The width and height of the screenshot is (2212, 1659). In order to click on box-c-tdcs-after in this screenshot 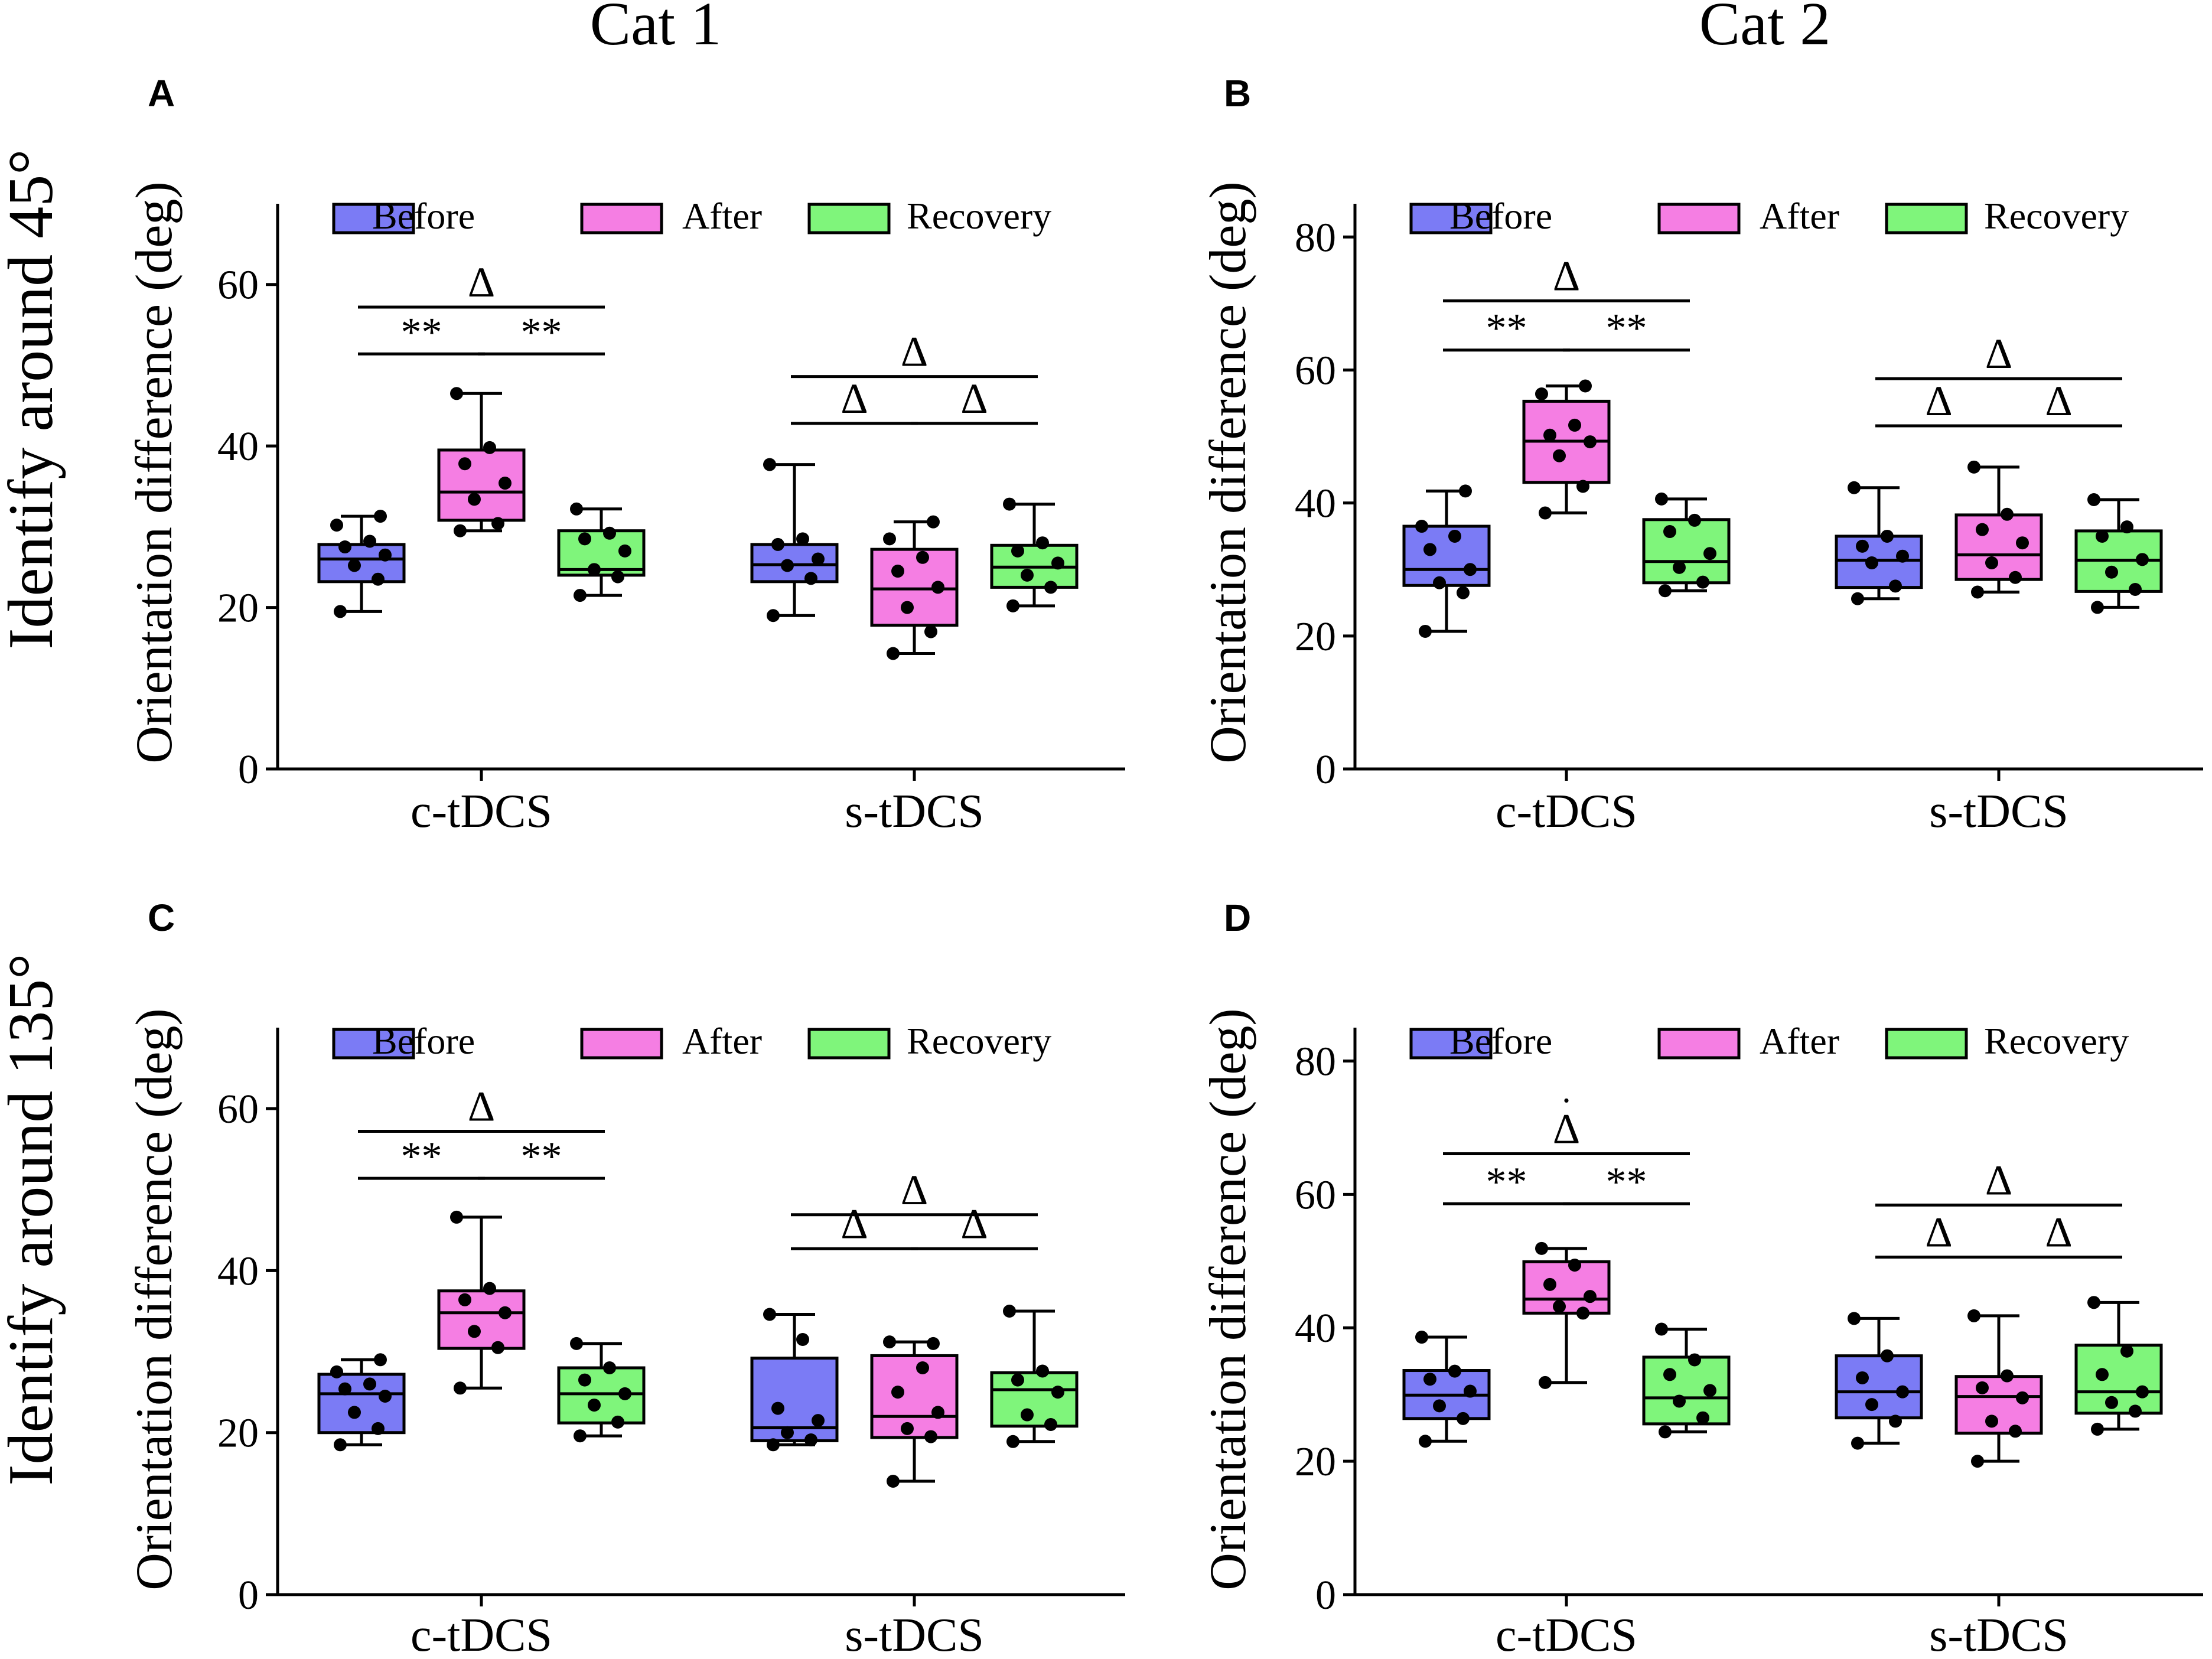, I will do `click(481, 1302)`.